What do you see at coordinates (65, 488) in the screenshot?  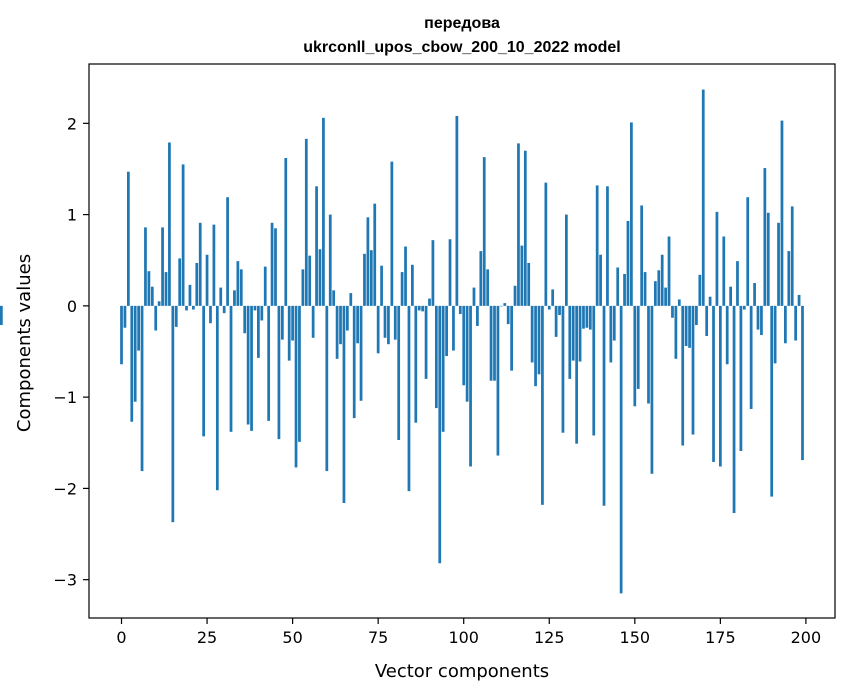 I see `y-tick-label: −2` at bounding box center [65, 488].